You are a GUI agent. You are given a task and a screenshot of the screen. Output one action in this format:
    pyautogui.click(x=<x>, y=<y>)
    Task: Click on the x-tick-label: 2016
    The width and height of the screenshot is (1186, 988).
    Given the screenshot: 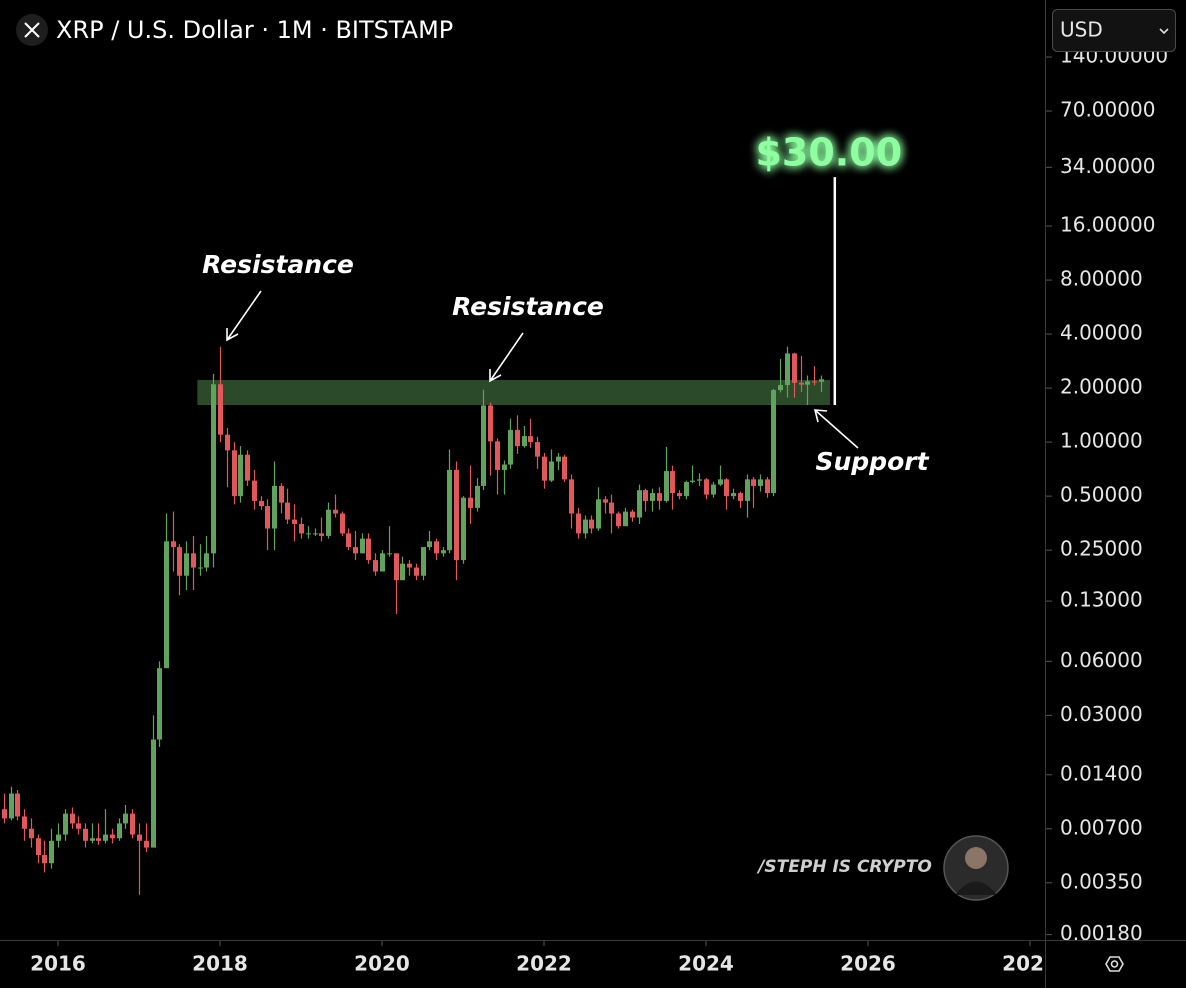 What is the action you would take?
    pyautogui.click(x=58, y=964)
    